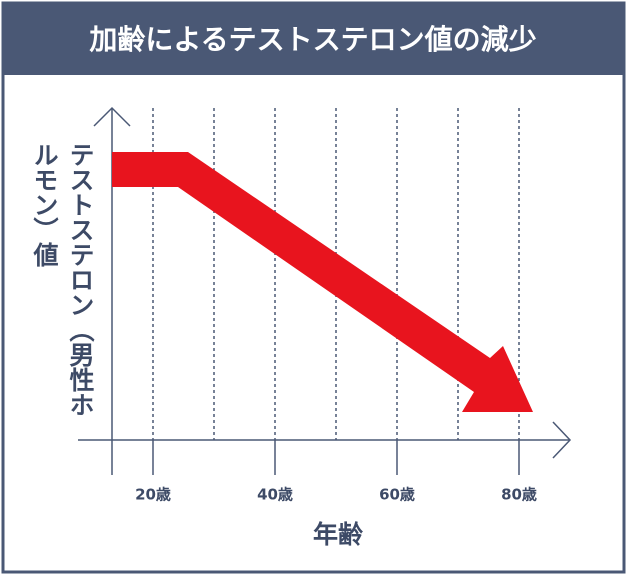 This screenshot has height=575, width=627. Describe the element at coordinates (275, 495) in the screenshot. I see `x-tick-label: 40歳` at that location.